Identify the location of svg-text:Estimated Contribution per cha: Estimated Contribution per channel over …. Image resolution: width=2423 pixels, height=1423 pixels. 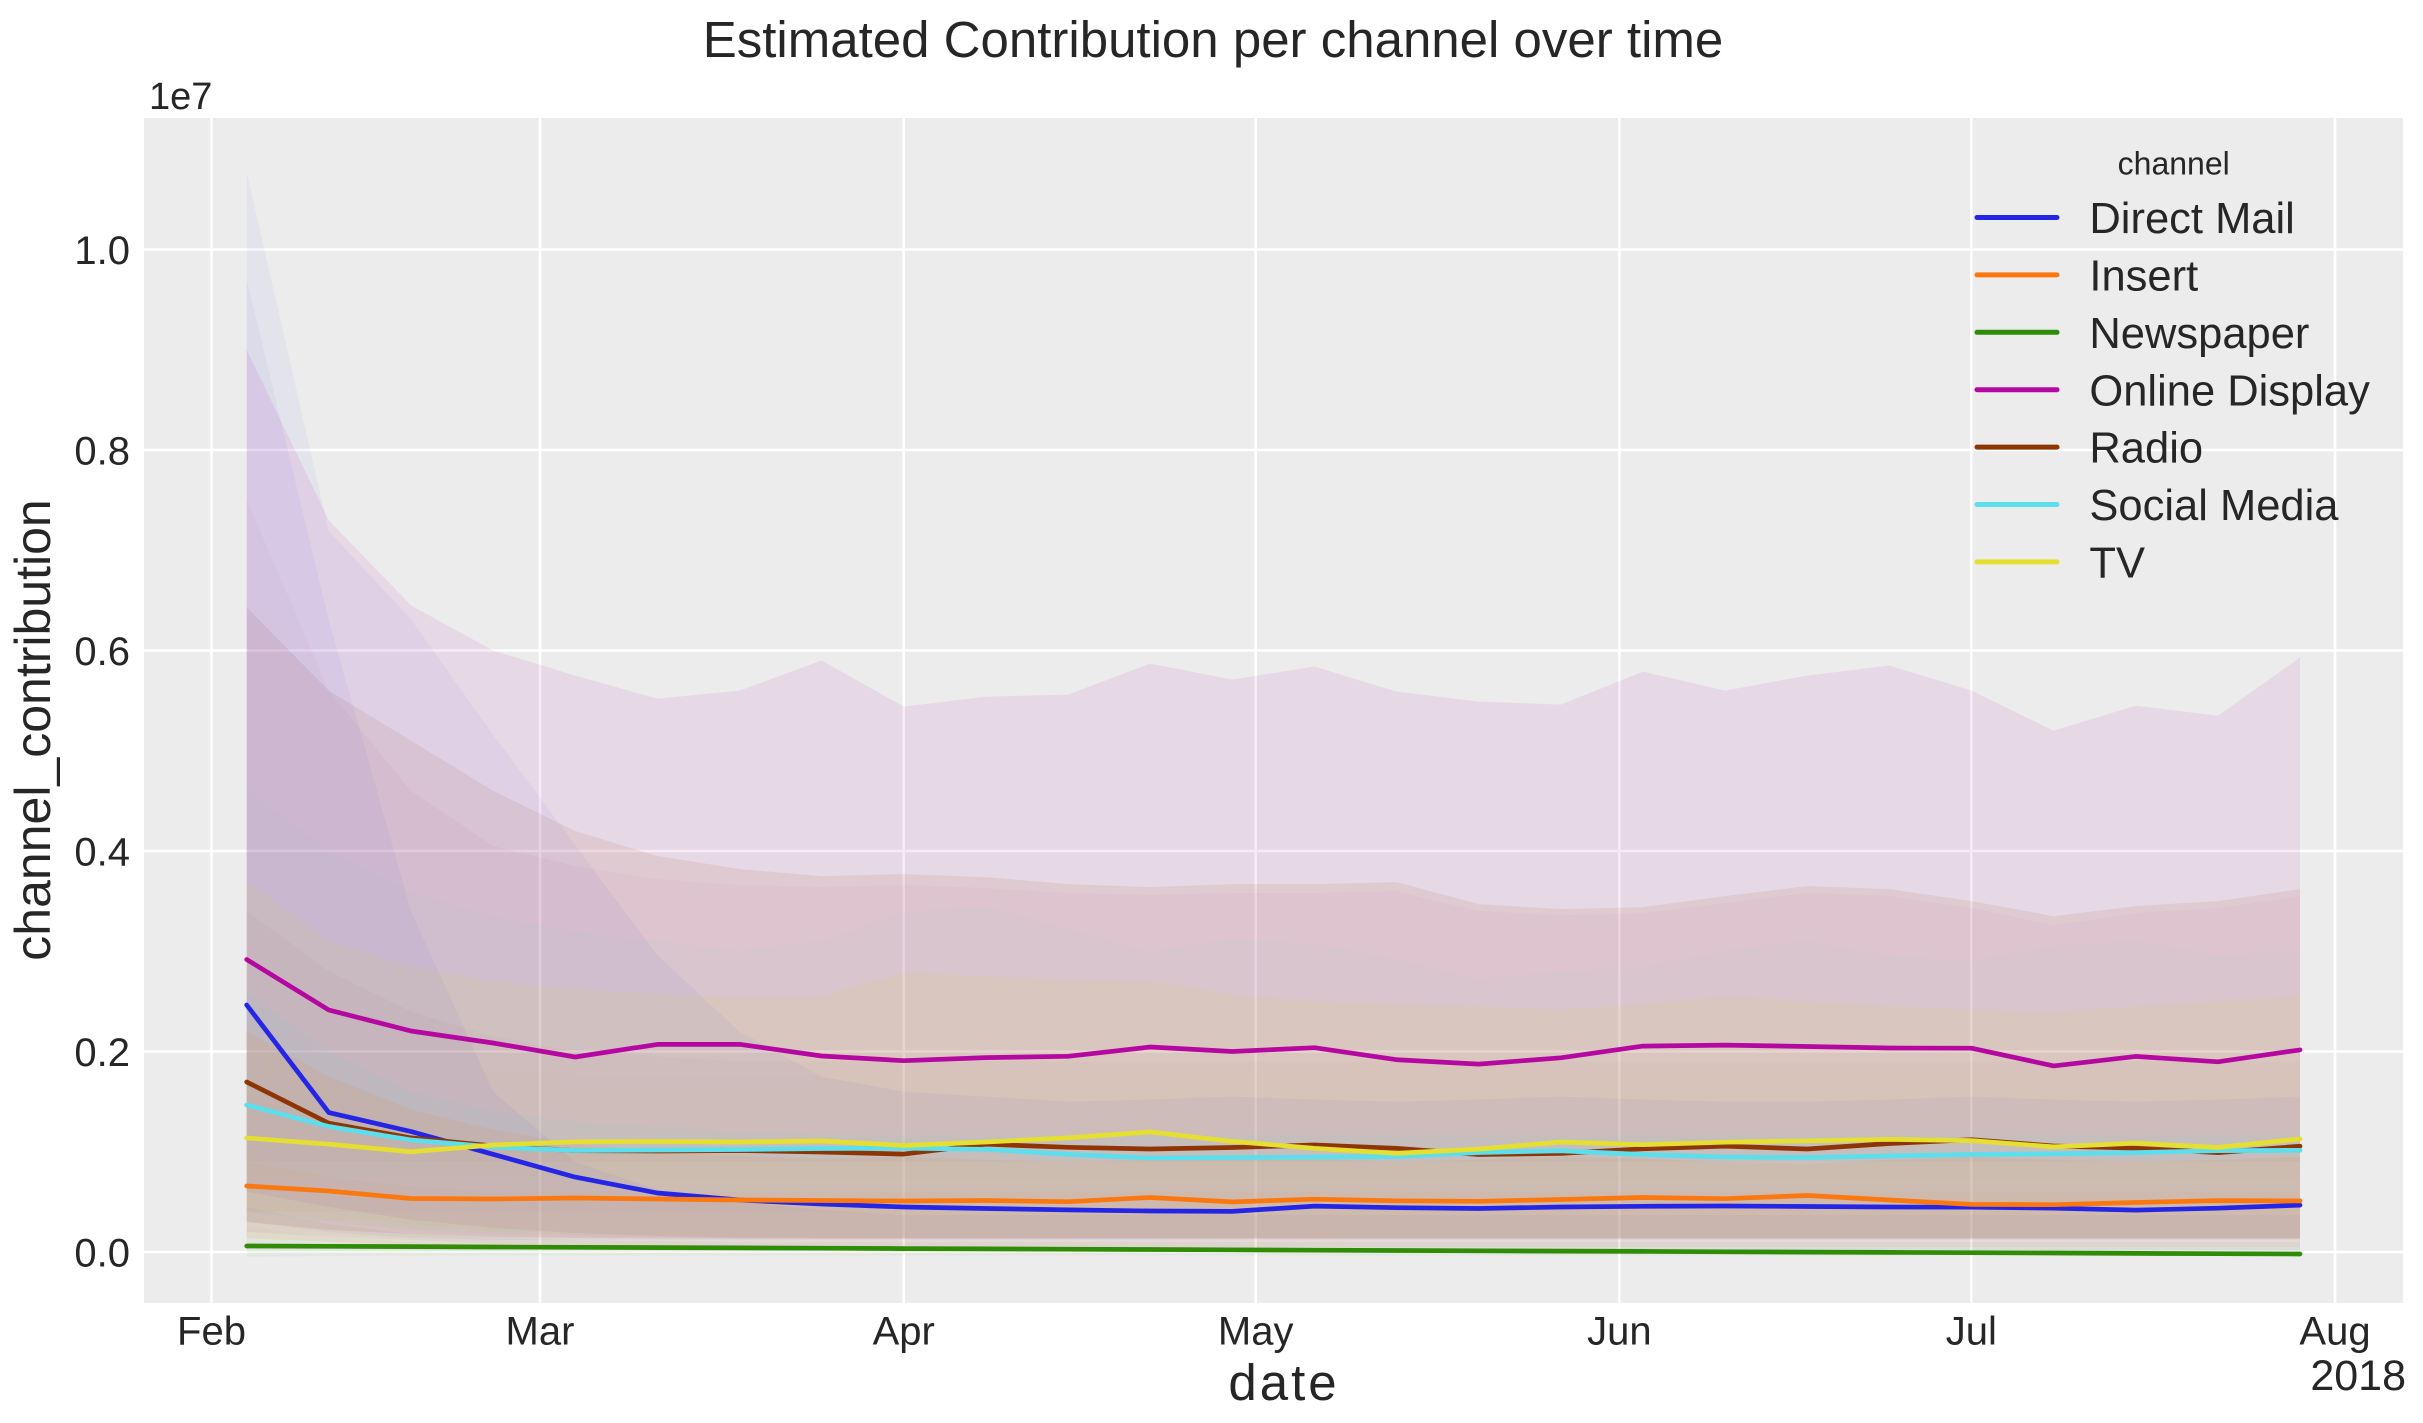
(1213, 39).